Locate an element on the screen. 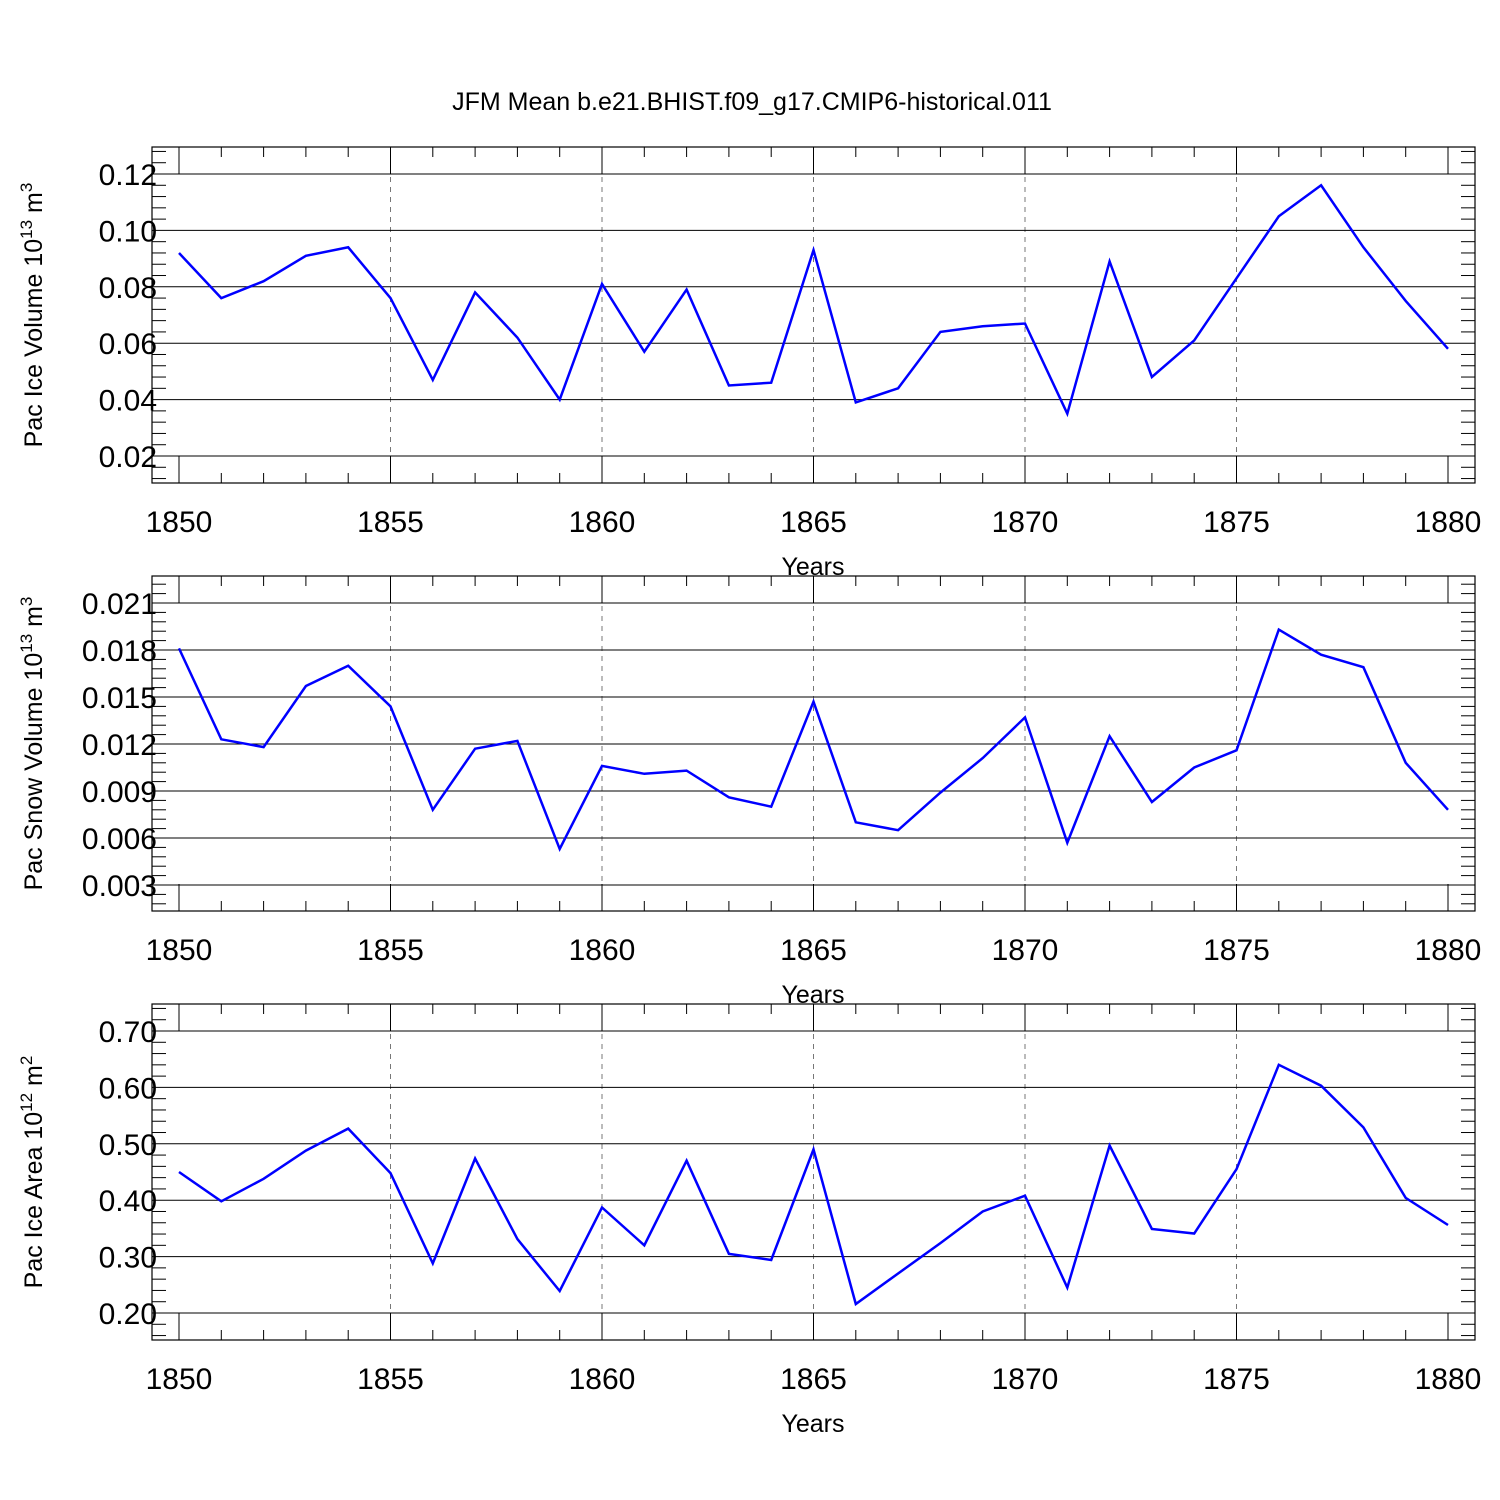  y-tick-label: 0.018 is located at coordinates (119, 651).